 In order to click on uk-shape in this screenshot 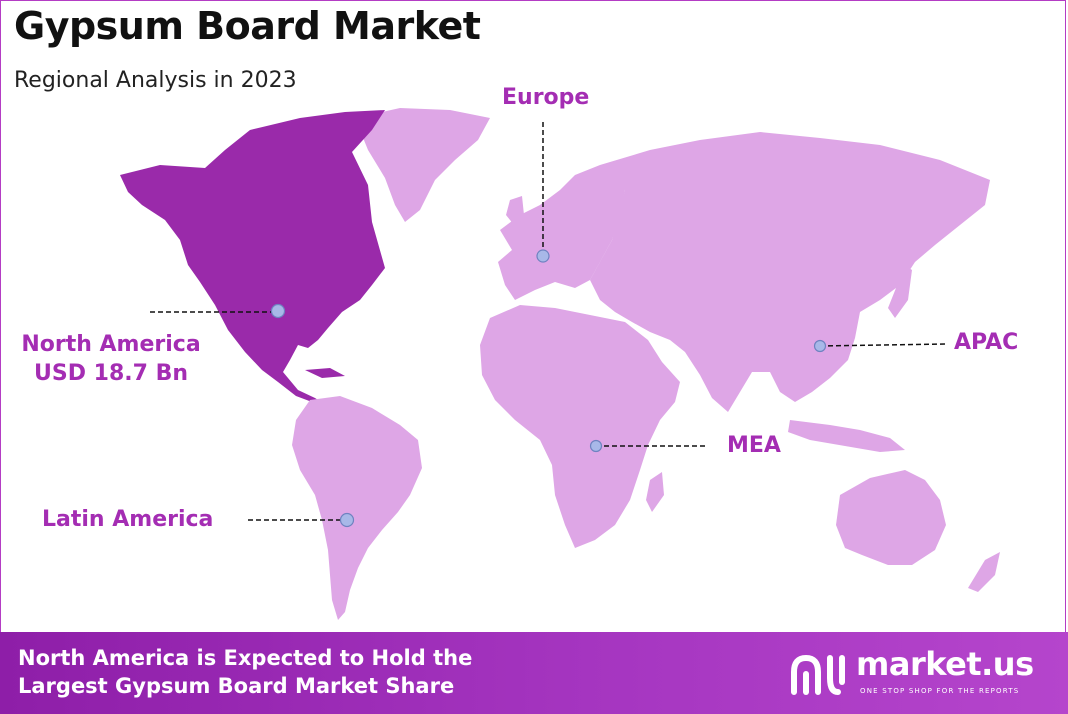, I will do `click(515, 210)`.